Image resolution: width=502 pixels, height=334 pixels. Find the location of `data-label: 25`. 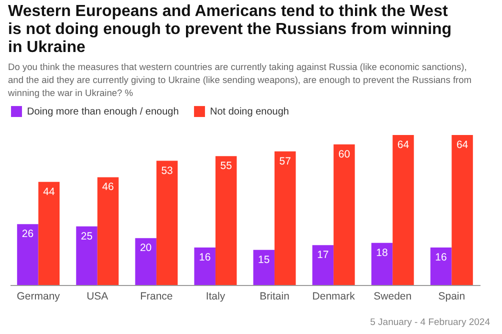

data-label: 25 is located at coordinates (86, 236).